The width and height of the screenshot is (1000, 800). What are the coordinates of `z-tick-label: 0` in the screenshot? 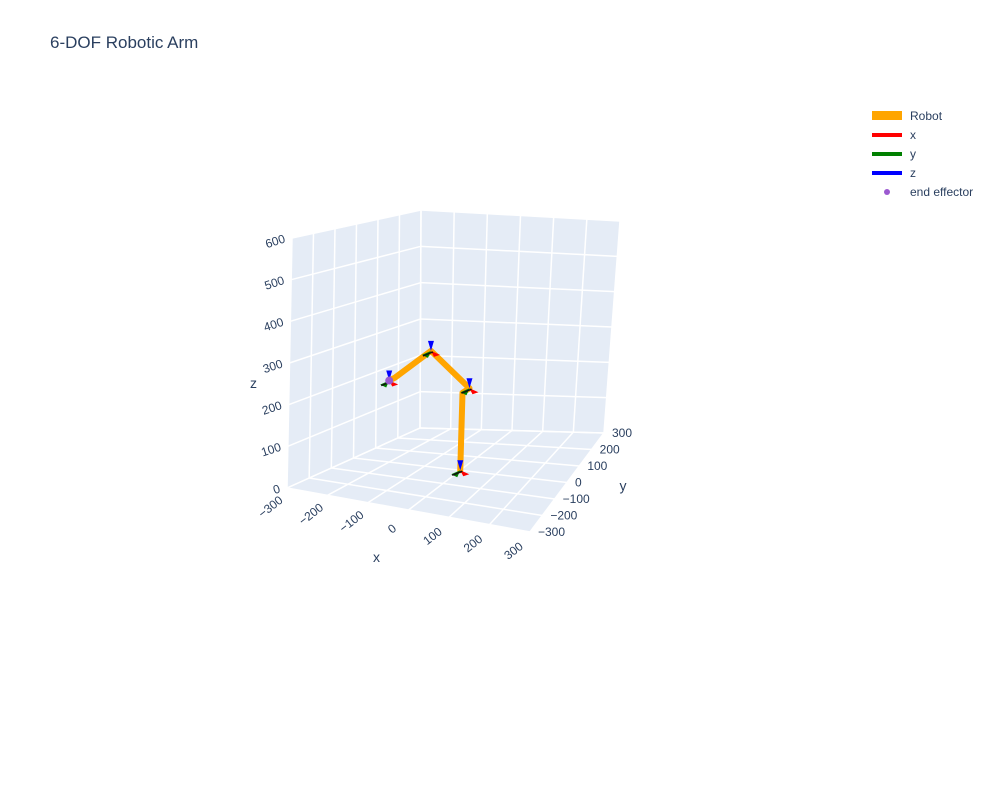 It's located at (276, 488).